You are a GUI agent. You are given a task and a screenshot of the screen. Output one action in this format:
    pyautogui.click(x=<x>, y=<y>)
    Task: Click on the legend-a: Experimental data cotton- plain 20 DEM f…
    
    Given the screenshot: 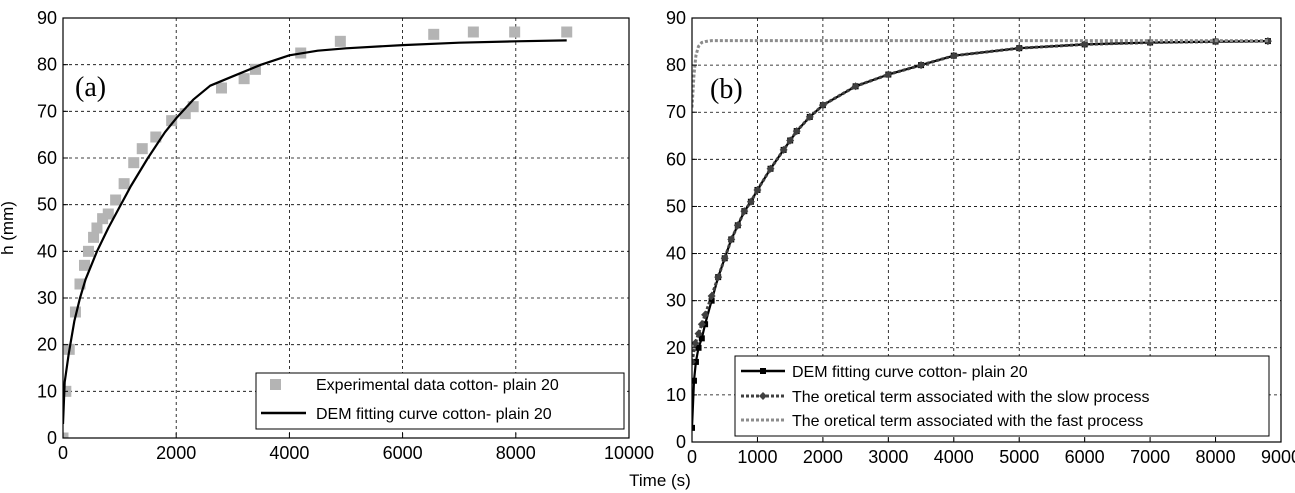 What is the action you would take?
    pyautogui.click(x=440, y=401)
    